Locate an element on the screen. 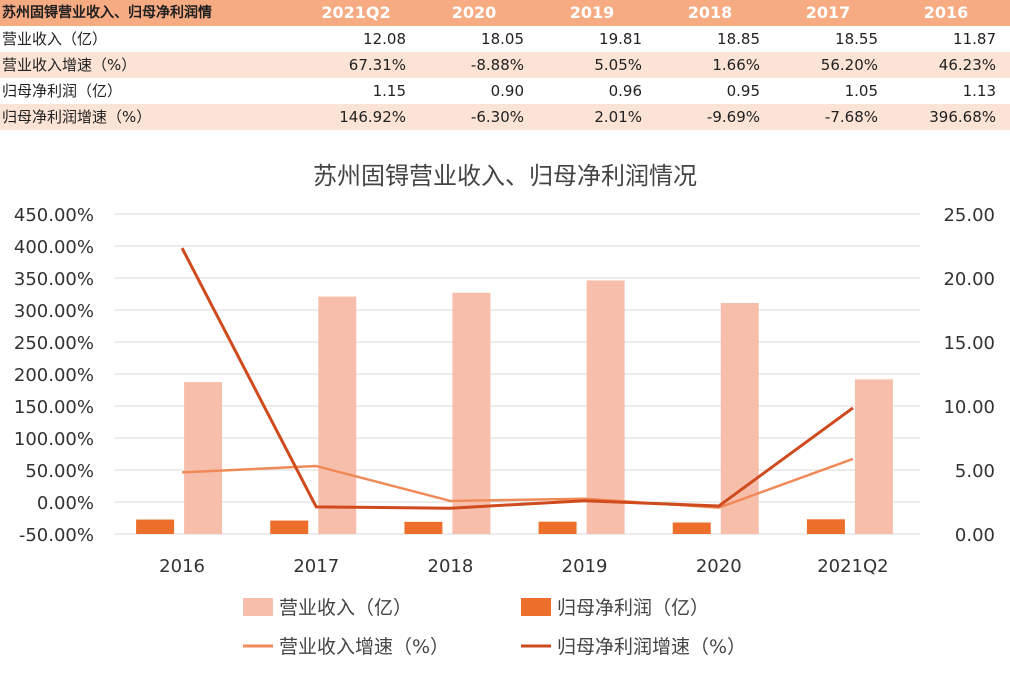 This screenshot has width=1010, height=676. table-cell: 11.87 is located at coordinates (951, 39).